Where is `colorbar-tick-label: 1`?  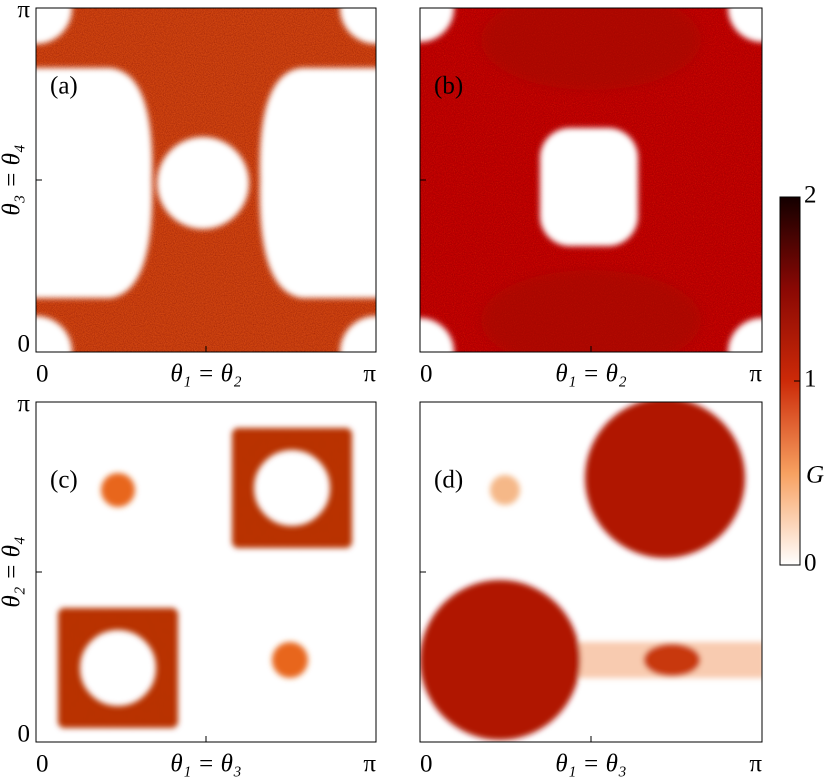 colorbar-tick-label: 1 is located at coordinates (810, 379).